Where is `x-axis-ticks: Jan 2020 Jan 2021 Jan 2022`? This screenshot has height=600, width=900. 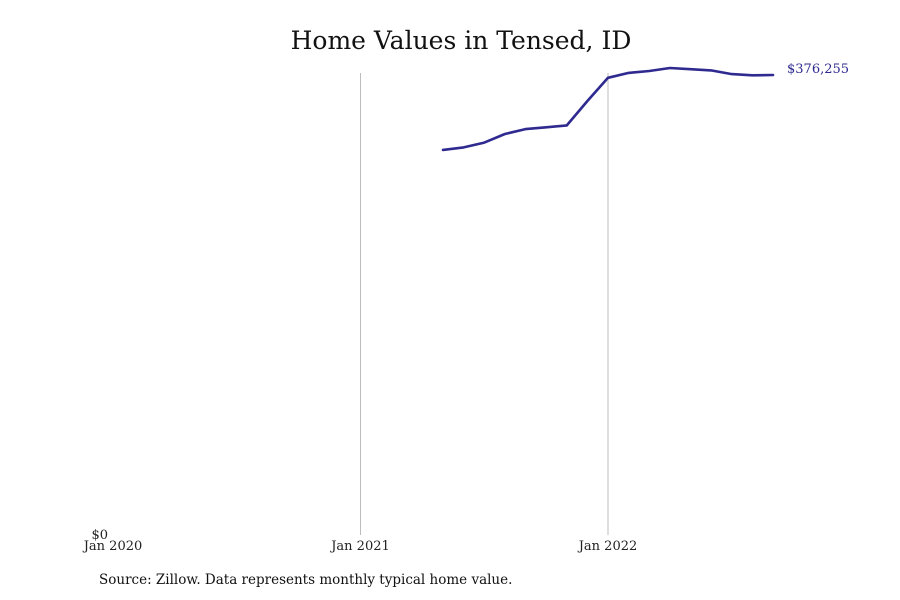
x-axis-ticks: Jan 2020 Jan 2021 Jan 2022 is located at coordinates (360, 546).